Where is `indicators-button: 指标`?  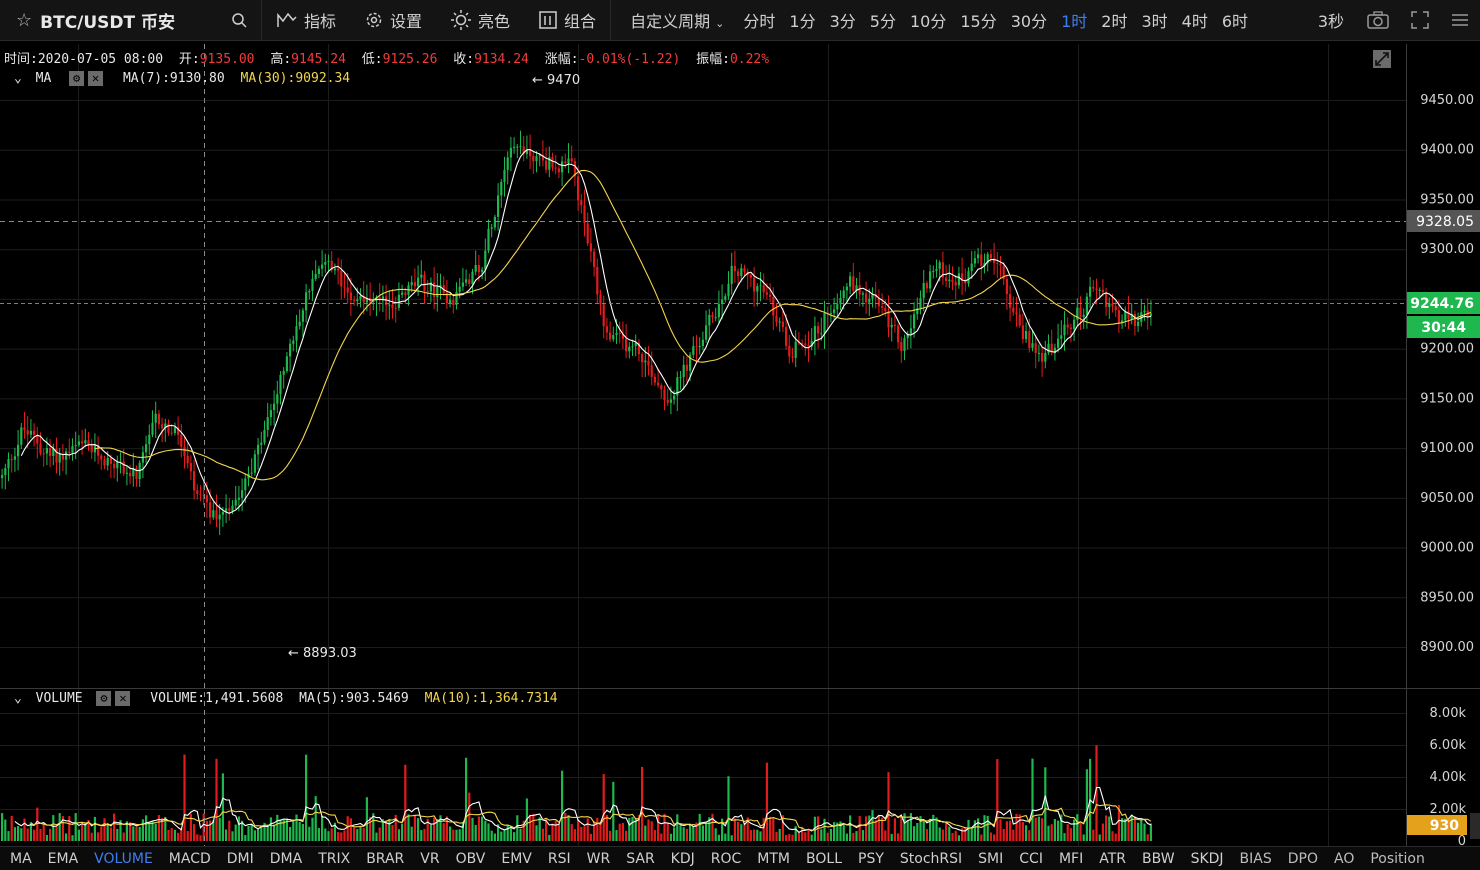
indicators-button: 指标 is located at coordinates (306, 20).